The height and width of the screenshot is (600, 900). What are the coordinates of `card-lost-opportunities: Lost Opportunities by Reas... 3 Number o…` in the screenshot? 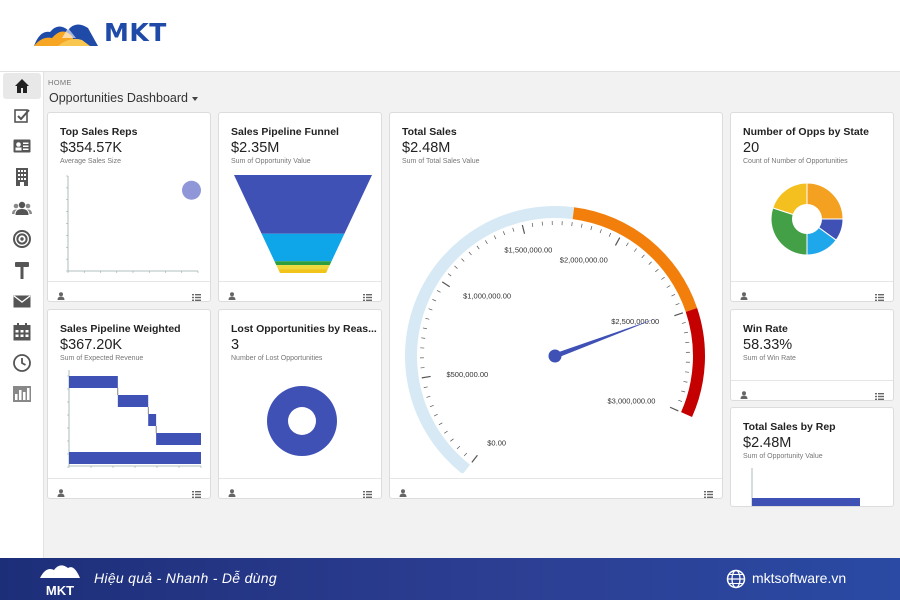 It's located at (300, 404).